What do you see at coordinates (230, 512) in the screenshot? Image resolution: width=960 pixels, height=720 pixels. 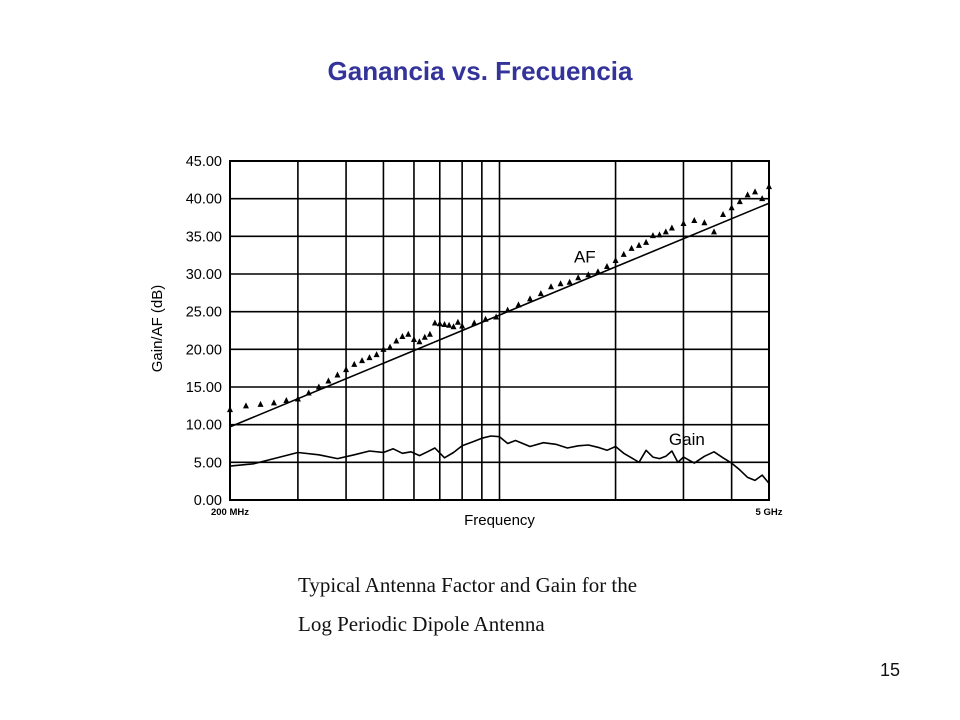 I see `x-tick-label: 200 MHz` at bounding box center [230, 512].